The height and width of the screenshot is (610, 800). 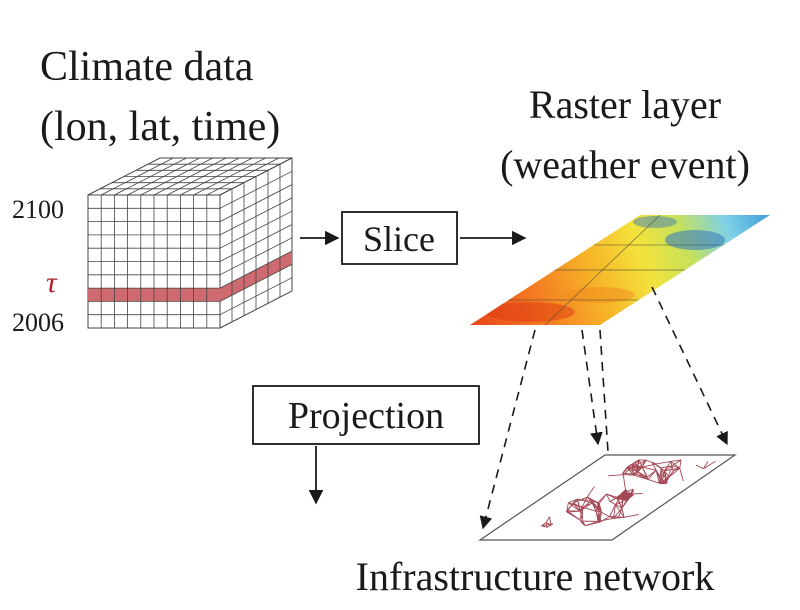 What do you see at coordinates (190, 243) in the screenshot?
I see `climate-data-cube` at bounding box center [190, 243].